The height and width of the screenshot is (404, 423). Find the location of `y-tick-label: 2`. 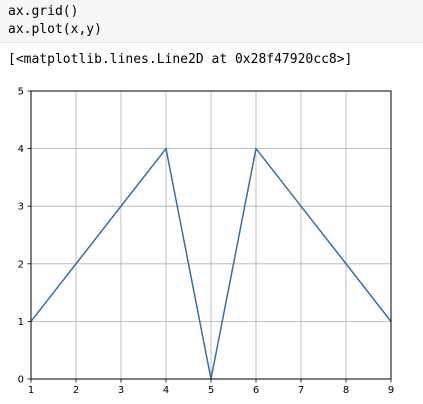

y-tick-label: 2 is located at coordinates (21, 264).